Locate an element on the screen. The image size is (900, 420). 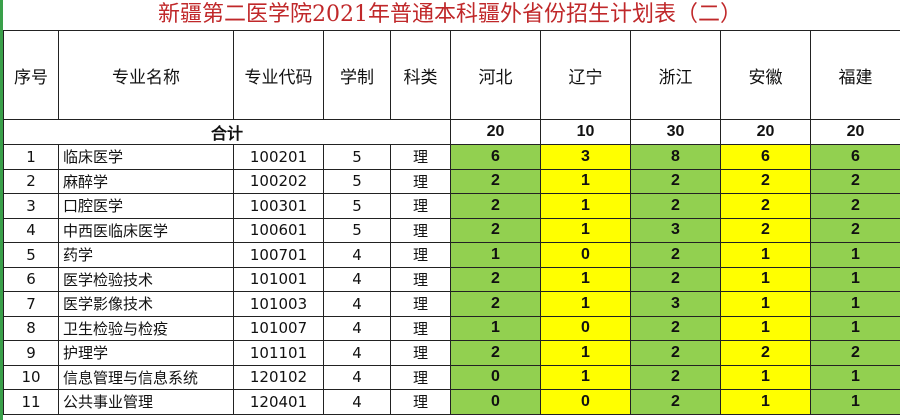
total-cell-2: 30 is located at coordinates (675, 132).